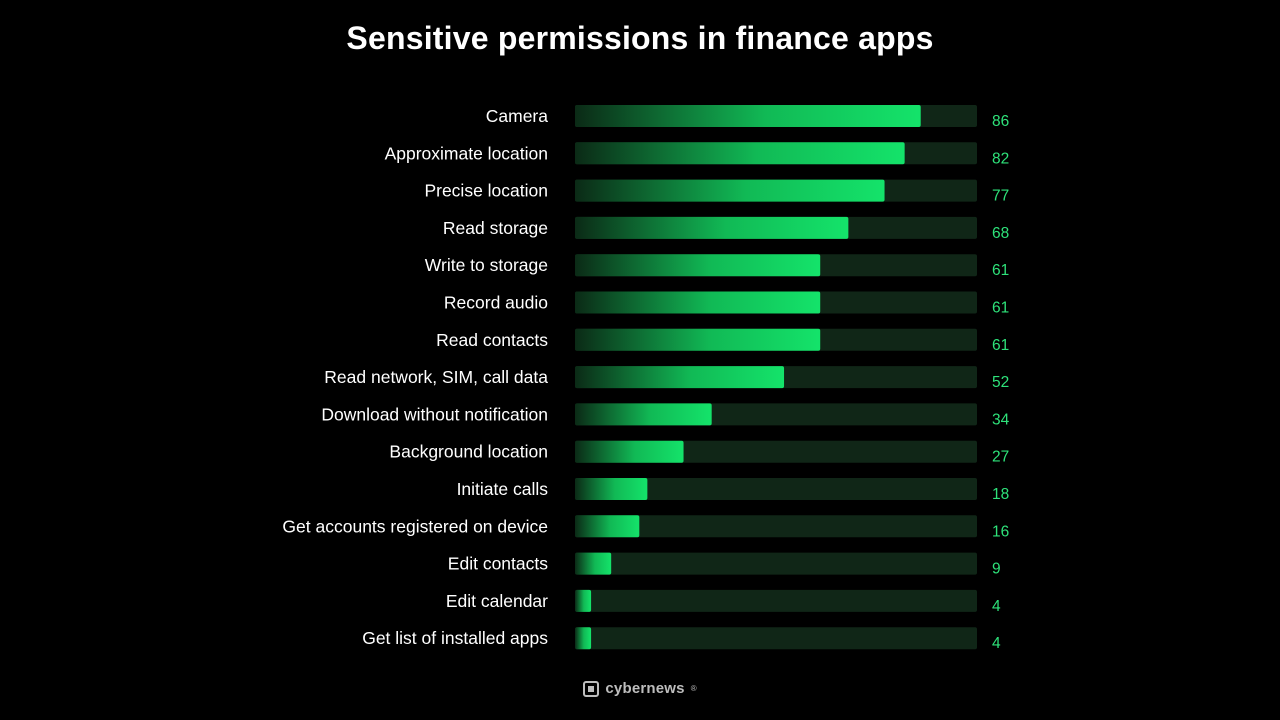 The height and width of the screenshot is (720, 1280). Describe the element at coordinates (1000, 494) in the screenshot. I see `value-label: 18` at that location.